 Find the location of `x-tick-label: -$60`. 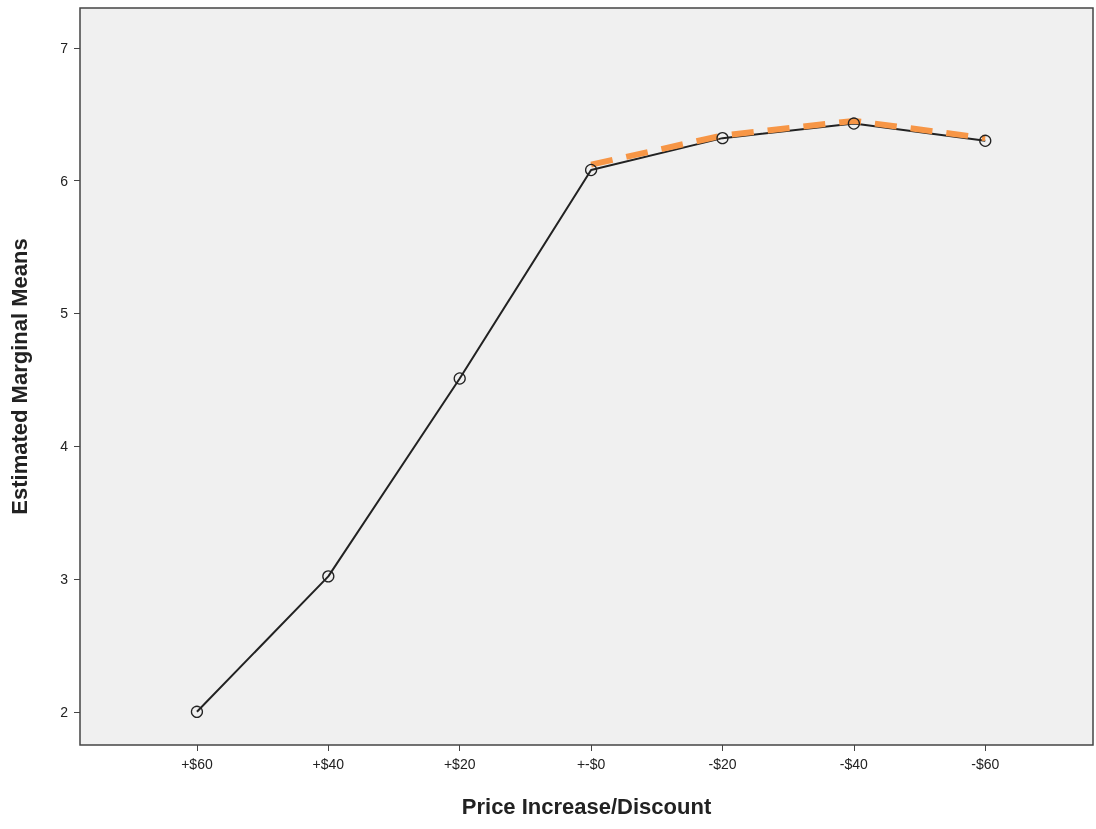

x-tick-label: -$60 is located at coordinates (985, 764).